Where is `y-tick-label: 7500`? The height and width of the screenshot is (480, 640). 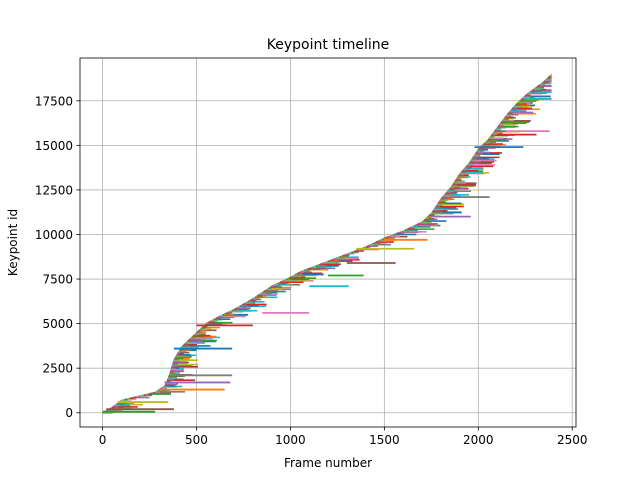
y-tick-label: 7500 is located at coordinates (57, 280).